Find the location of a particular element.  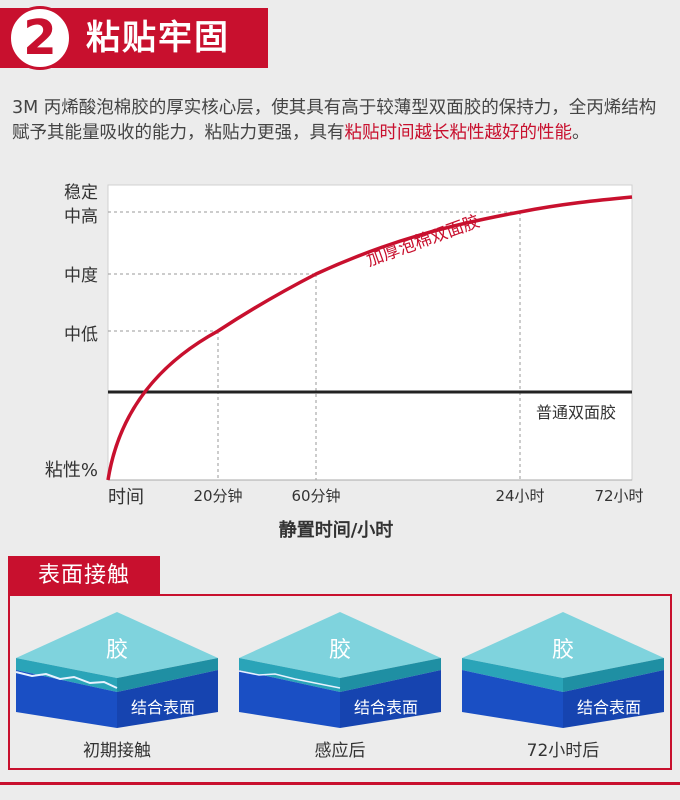

y-tick-label: 中低 is located at coordinates (81, 335).